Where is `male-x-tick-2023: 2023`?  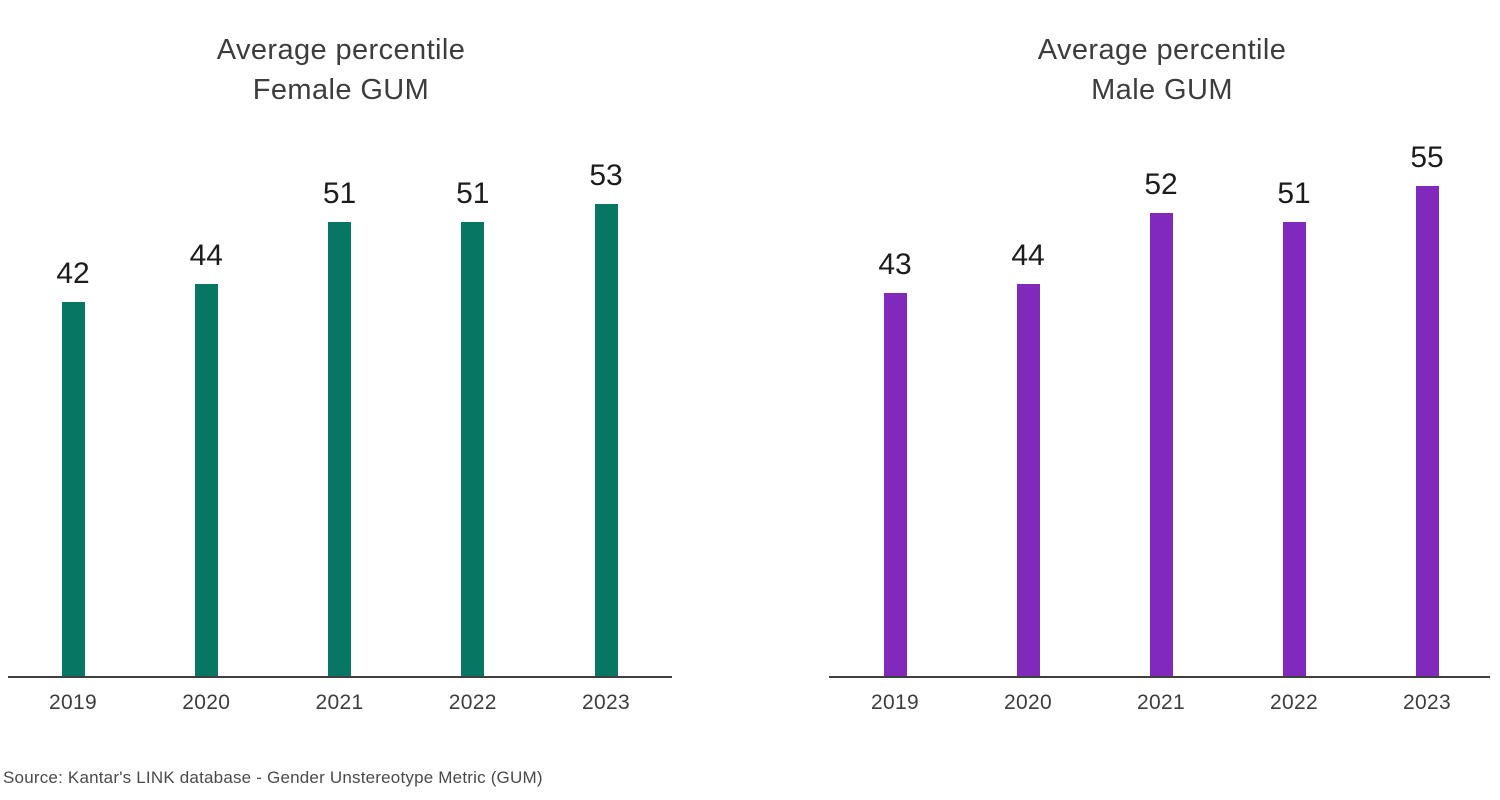
male-x-tick-2023: 2023 is located at coordinates (1427, 702).